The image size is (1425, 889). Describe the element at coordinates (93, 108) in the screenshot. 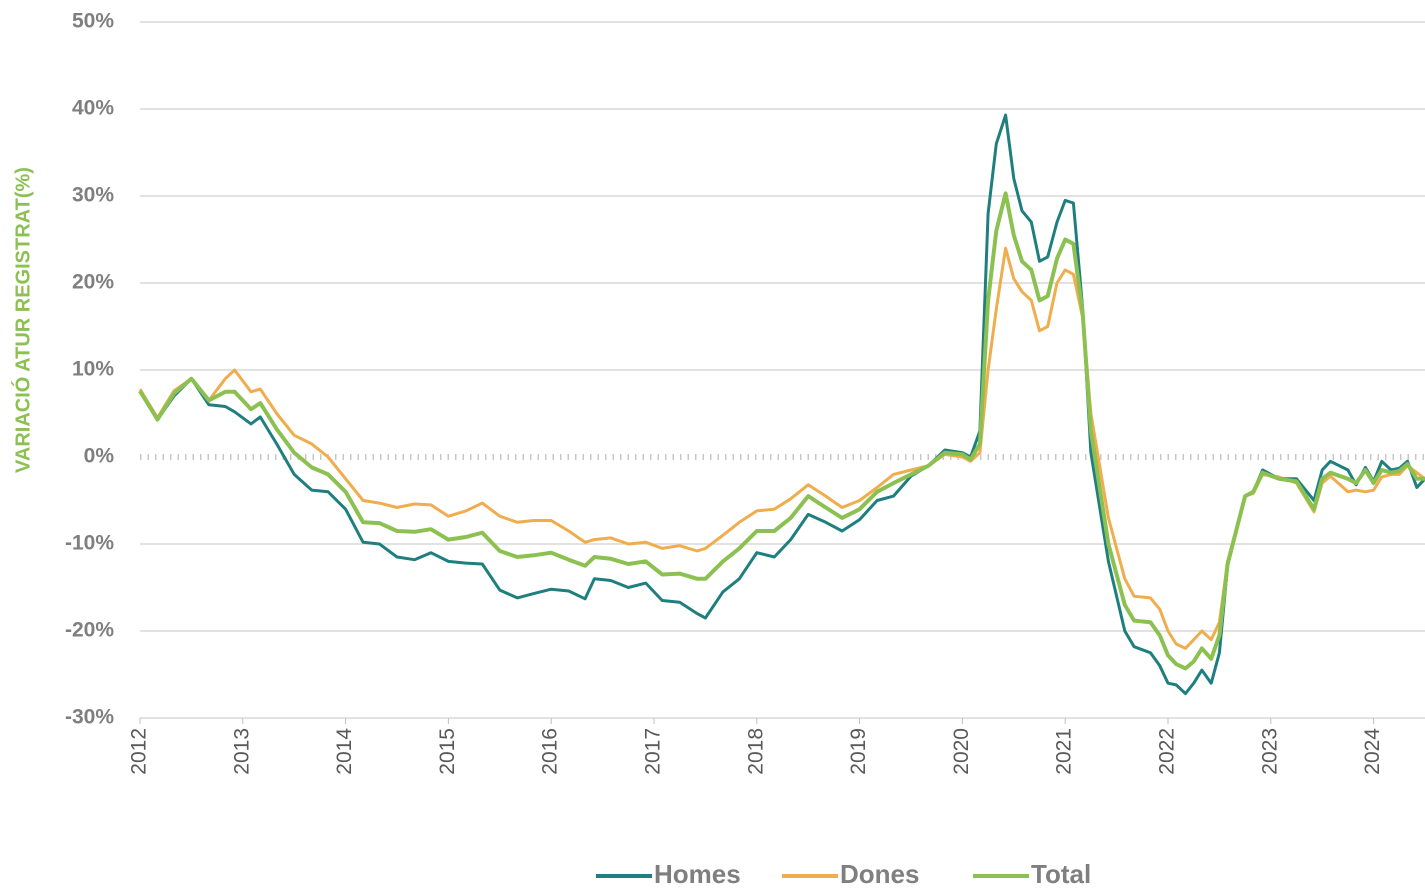

I see `y-tick-label: 40%` at that location.